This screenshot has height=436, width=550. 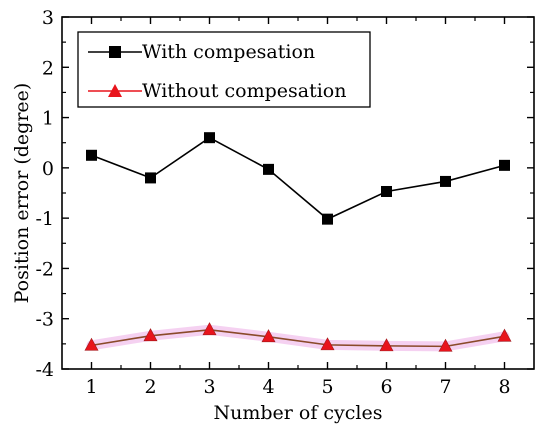 I want to click on x-tick-label: 8, so click(x=504, y=387).